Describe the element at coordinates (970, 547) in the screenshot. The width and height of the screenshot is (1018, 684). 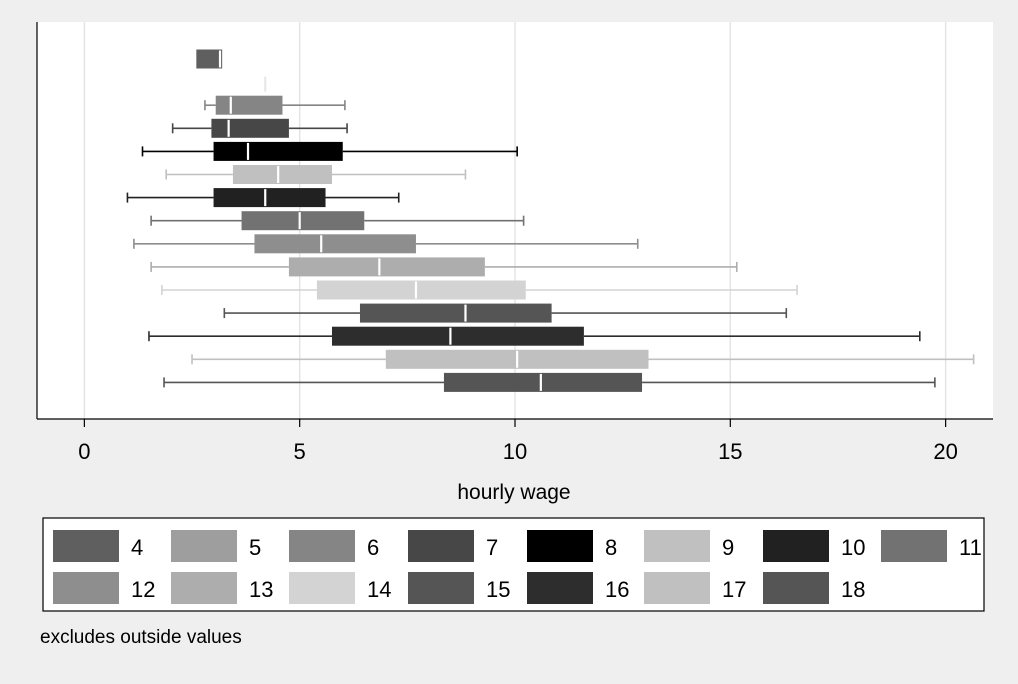
I see `legend-label: 11` at that location.